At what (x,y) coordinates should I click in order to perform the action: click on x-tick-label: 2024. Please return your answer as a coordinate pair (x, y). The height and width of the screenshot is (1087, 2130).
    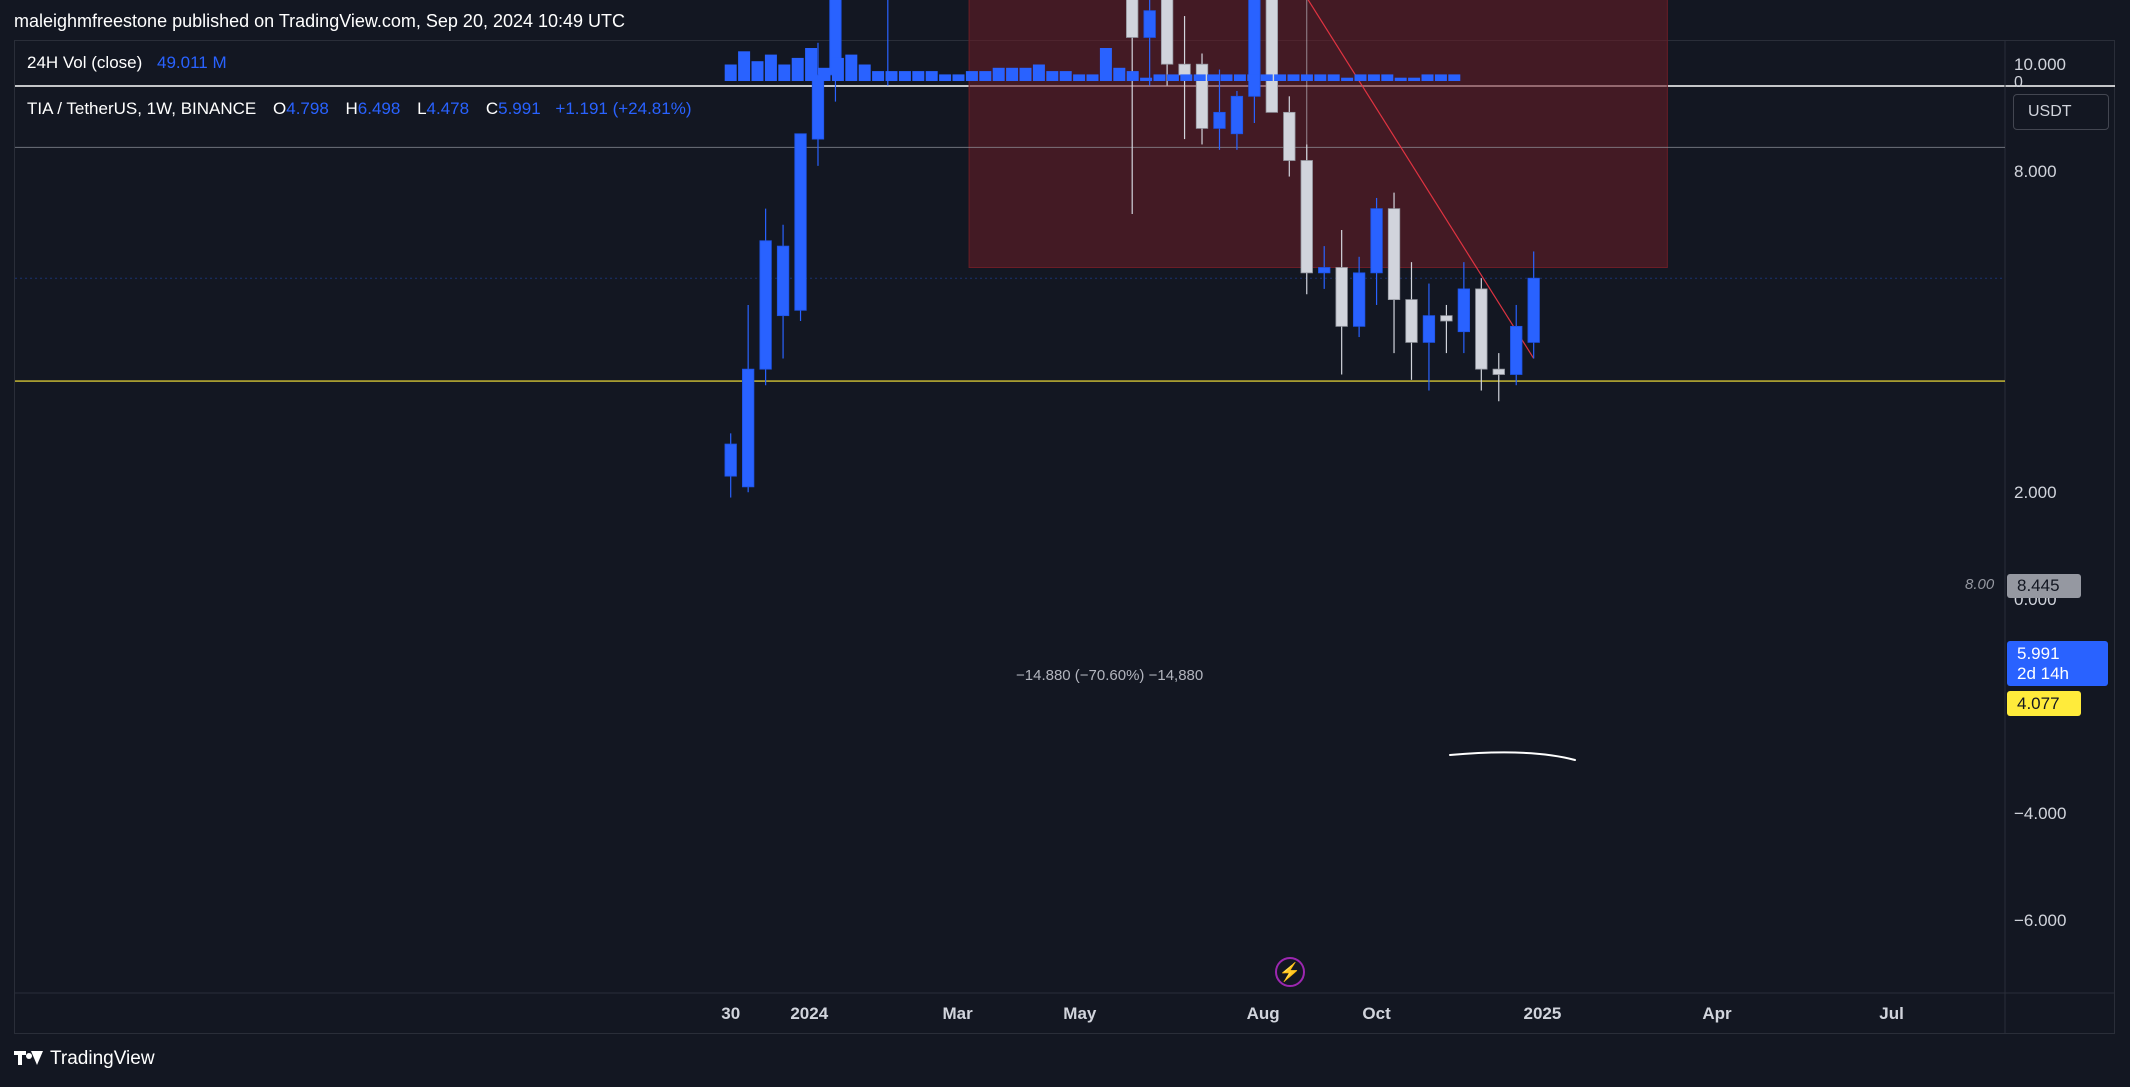
    Looking at the image, I should click on (809, 1013).